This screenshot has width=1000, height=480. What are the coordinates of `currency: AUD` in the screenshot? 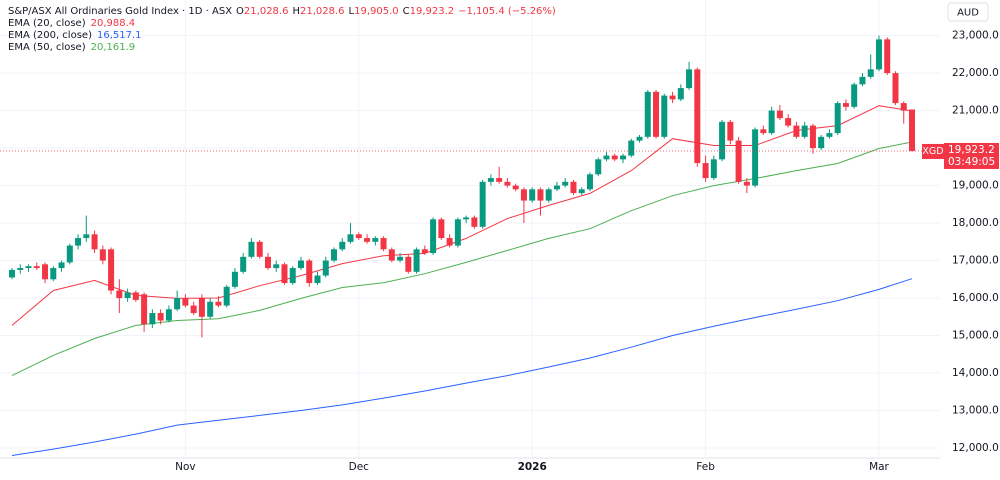 It's located at (968, 13).